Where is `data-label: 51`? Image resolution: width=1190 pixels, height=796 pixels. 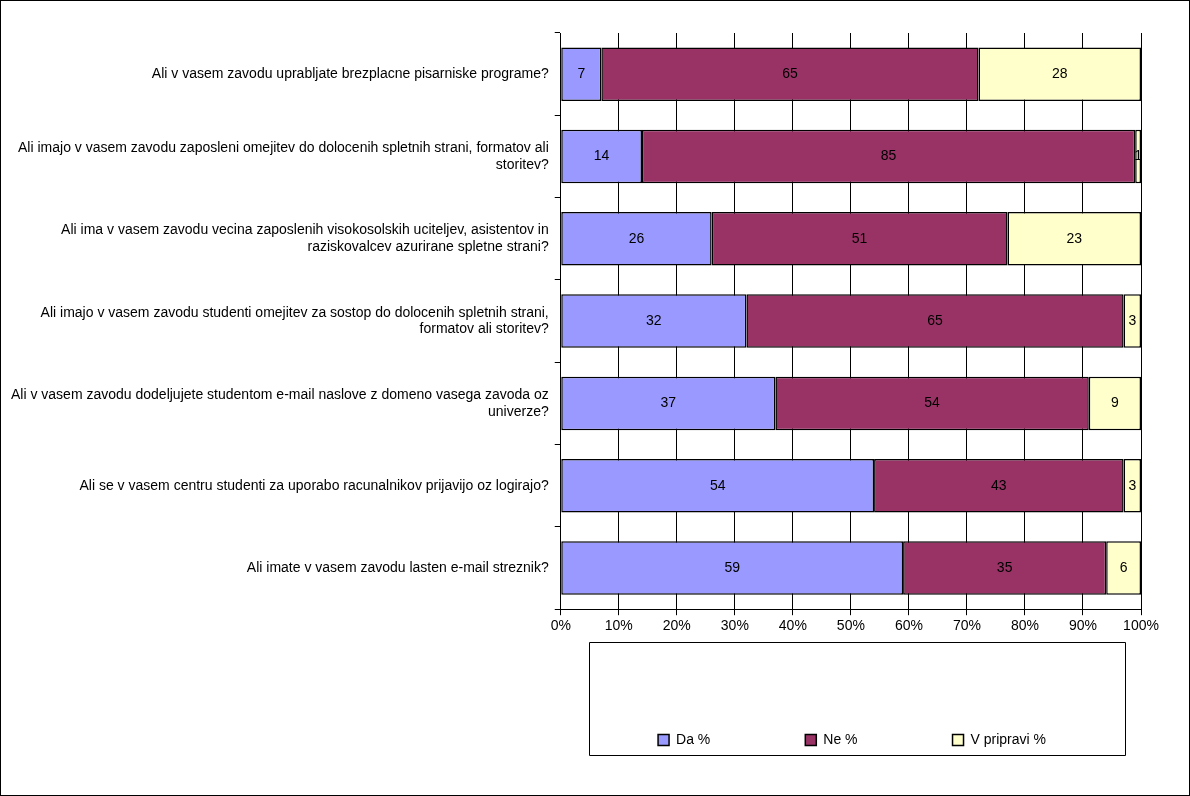
data-label: 51 is located at coordinates (859, 237).